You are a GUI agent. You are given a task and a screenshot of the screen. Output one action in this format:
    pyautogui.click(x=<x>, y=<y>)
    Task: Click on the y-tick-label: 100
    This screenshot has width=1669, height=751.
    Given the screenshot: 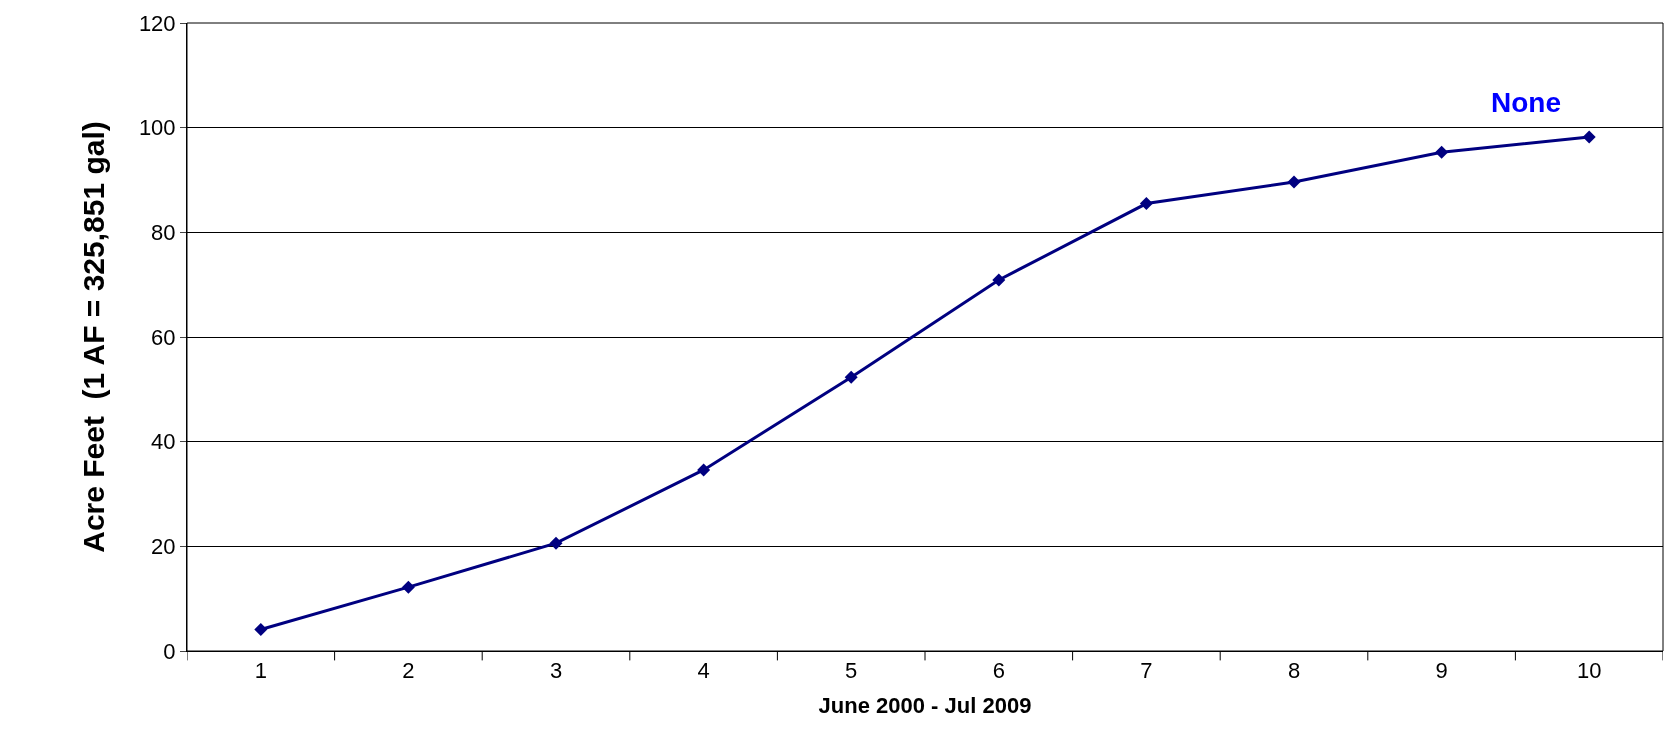 What is the action you would take?
    pyautogui.click(x=157, y=128)
    